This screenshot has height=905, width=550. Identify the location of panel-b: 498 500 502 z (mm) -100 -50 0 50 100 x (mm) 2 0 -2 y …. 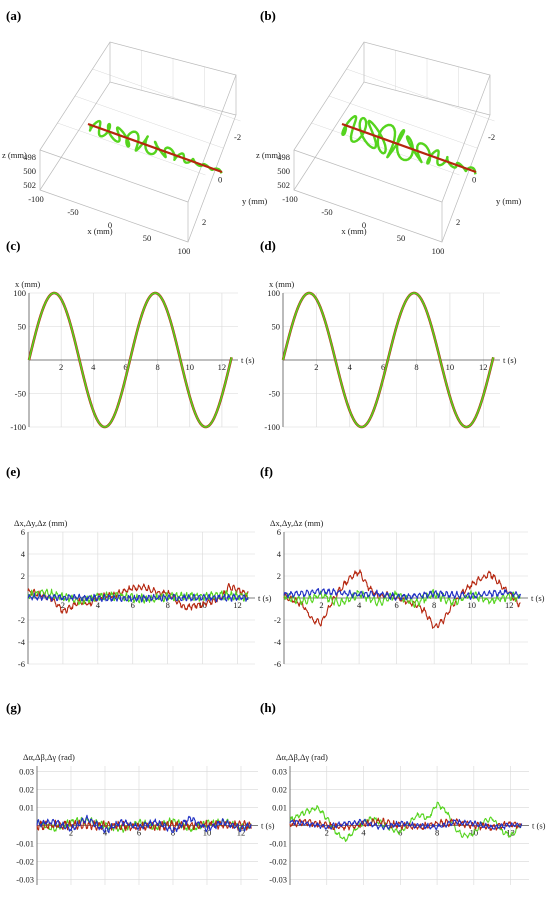
(388, 148).